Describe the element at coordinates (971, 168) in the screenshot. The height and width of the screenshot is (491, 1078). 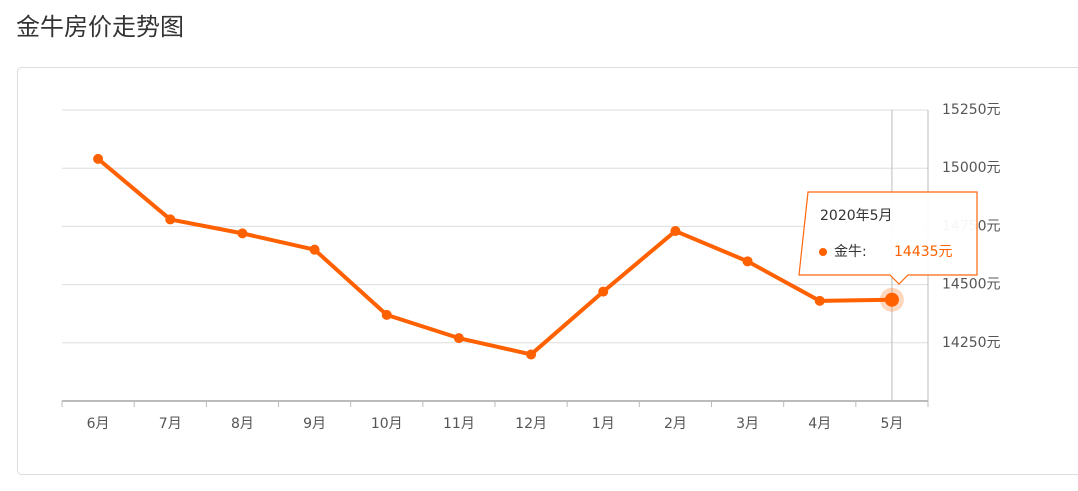
I see `y-tick-label: 15000元` at that location.